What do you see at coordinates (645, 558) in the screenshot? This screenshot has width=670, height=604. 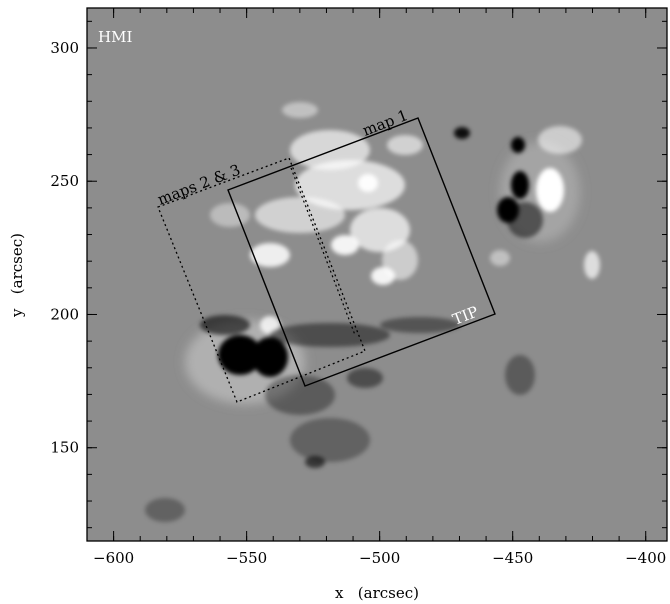 I see `x-tick-label: −400` at bounding box center [645, 558].